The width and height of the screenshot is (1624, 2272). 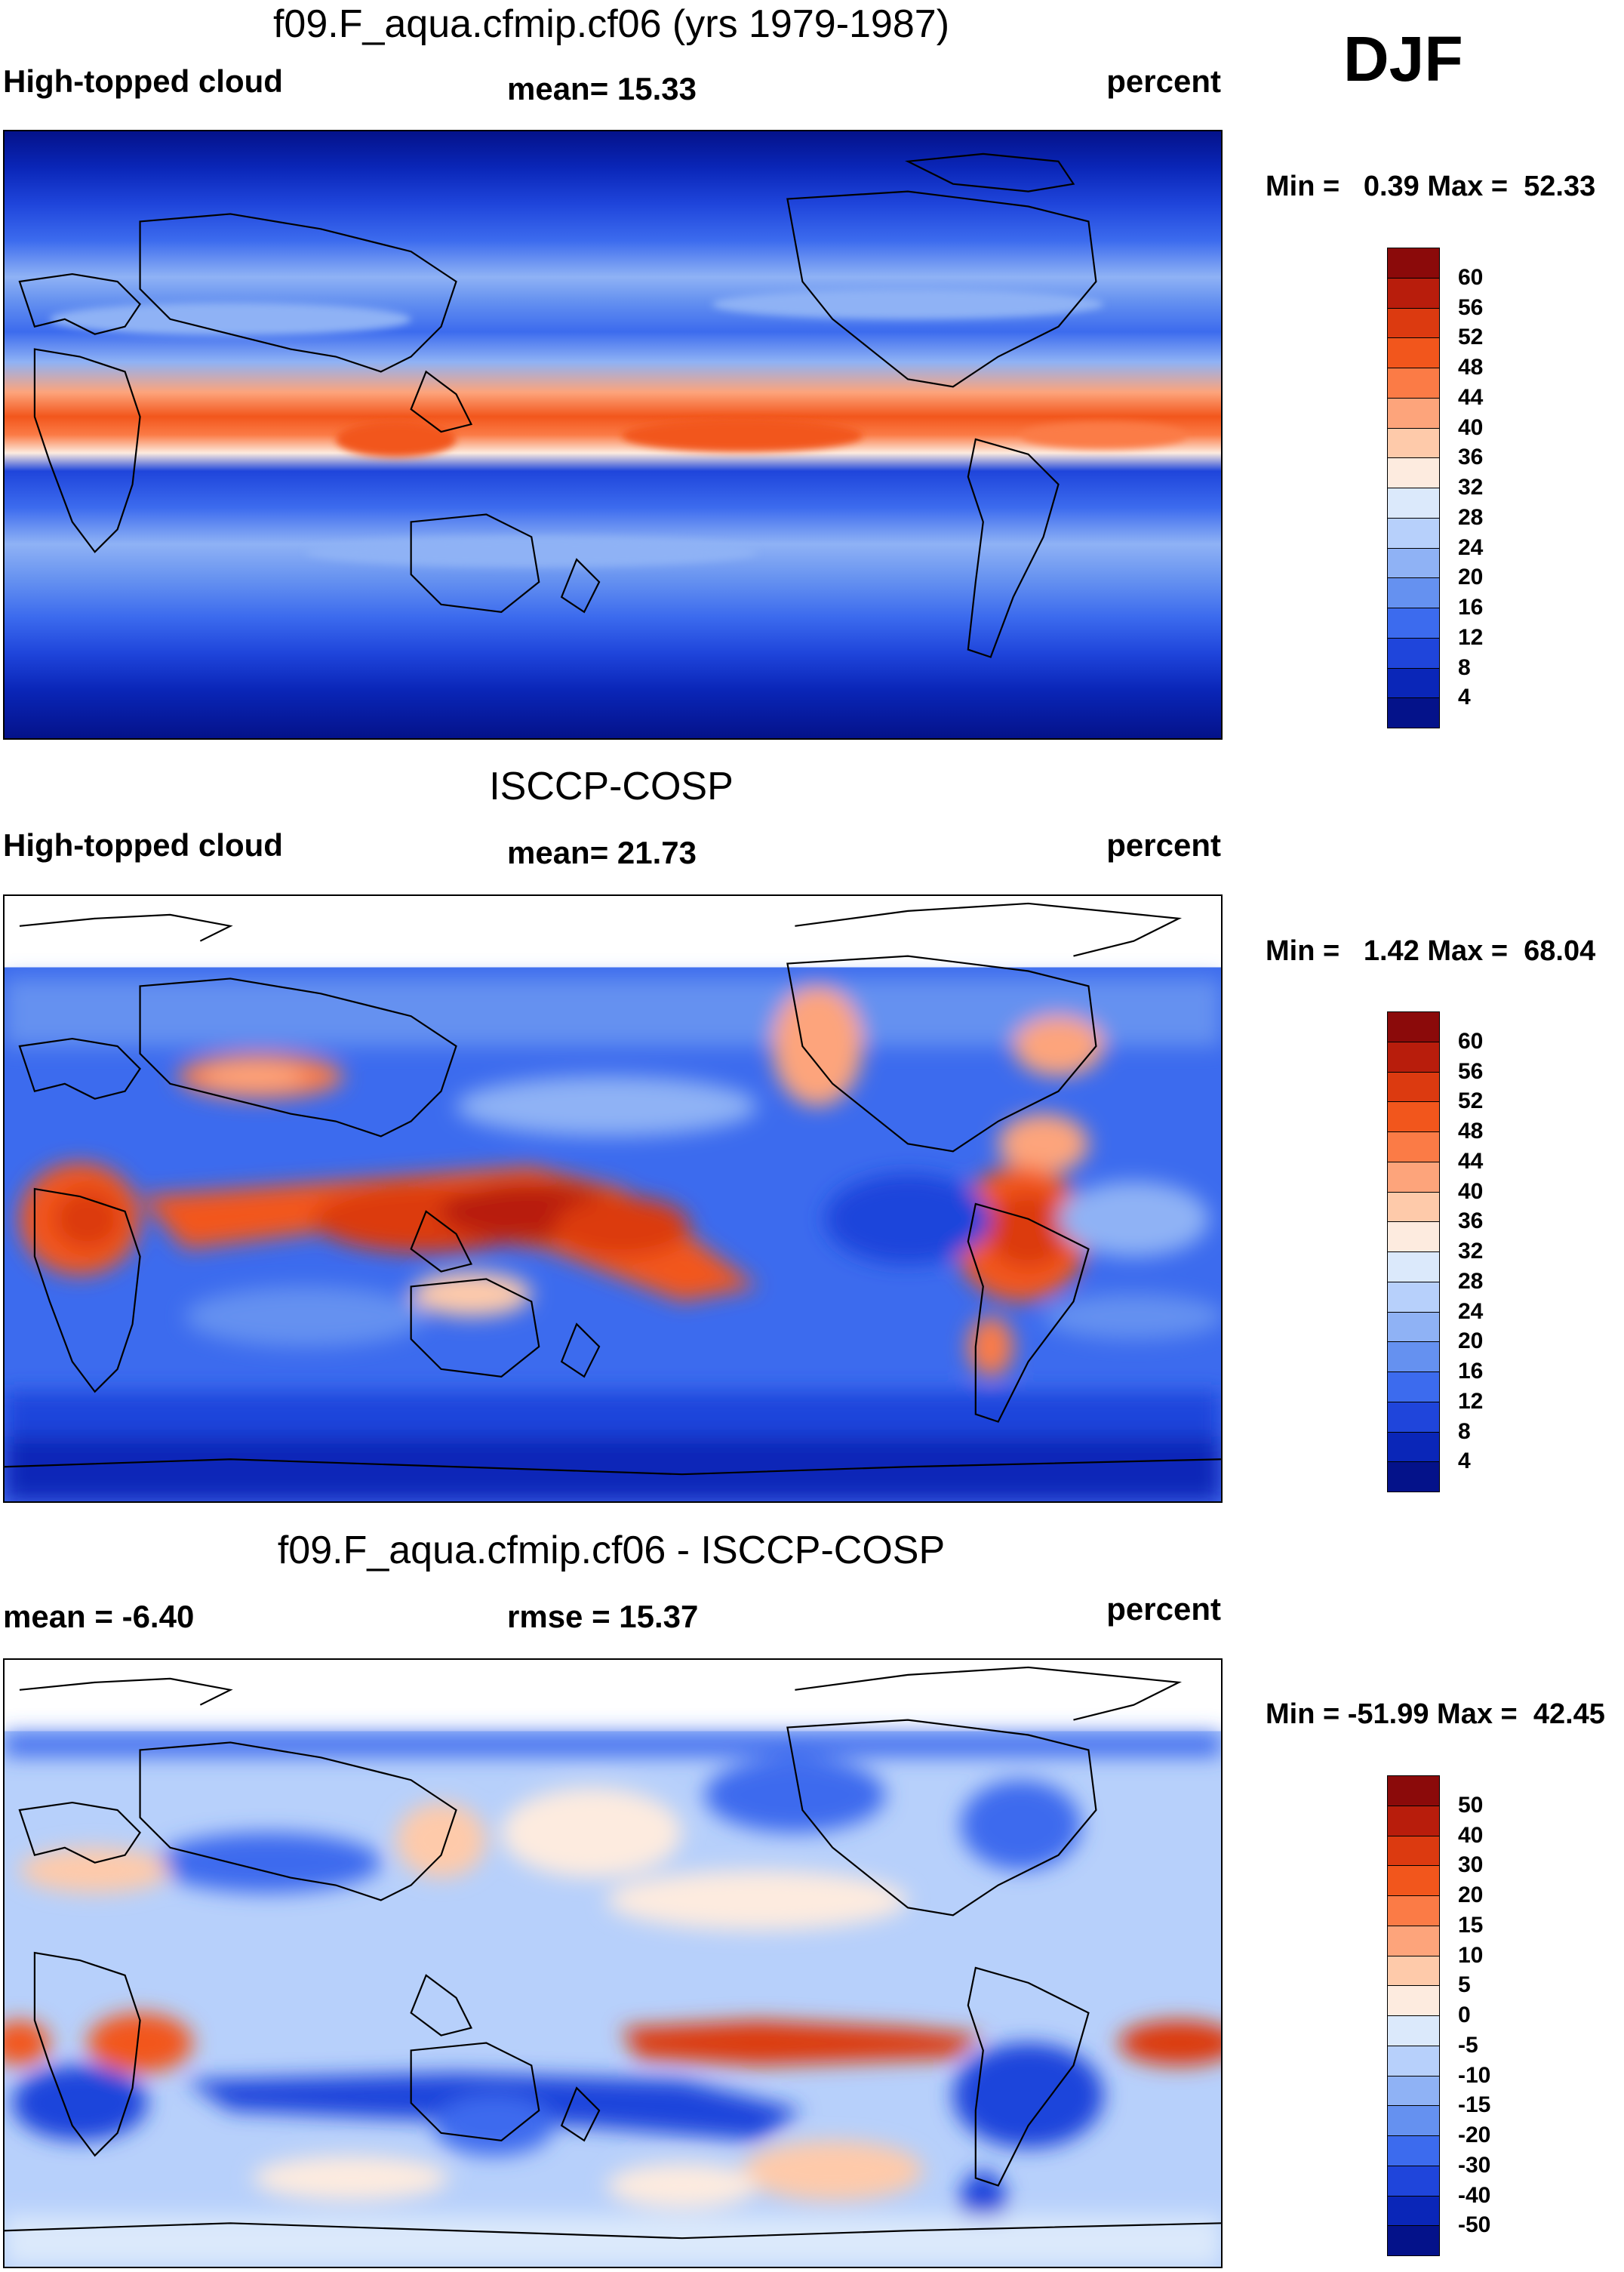 What do you see at coordinates (611, 786) in the screenshot?
I see `panel-obs-title: ISCCP-COSP` at bounding box center [611, 786].